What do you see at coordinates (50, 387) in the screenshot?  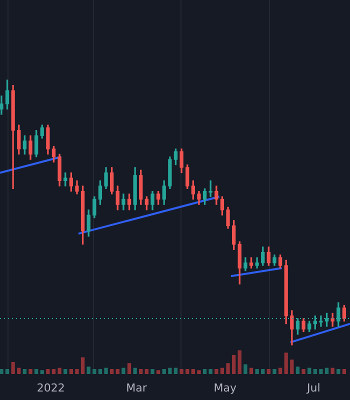 I see `x-tick-label: 2022` at bounding box center [50, 387].